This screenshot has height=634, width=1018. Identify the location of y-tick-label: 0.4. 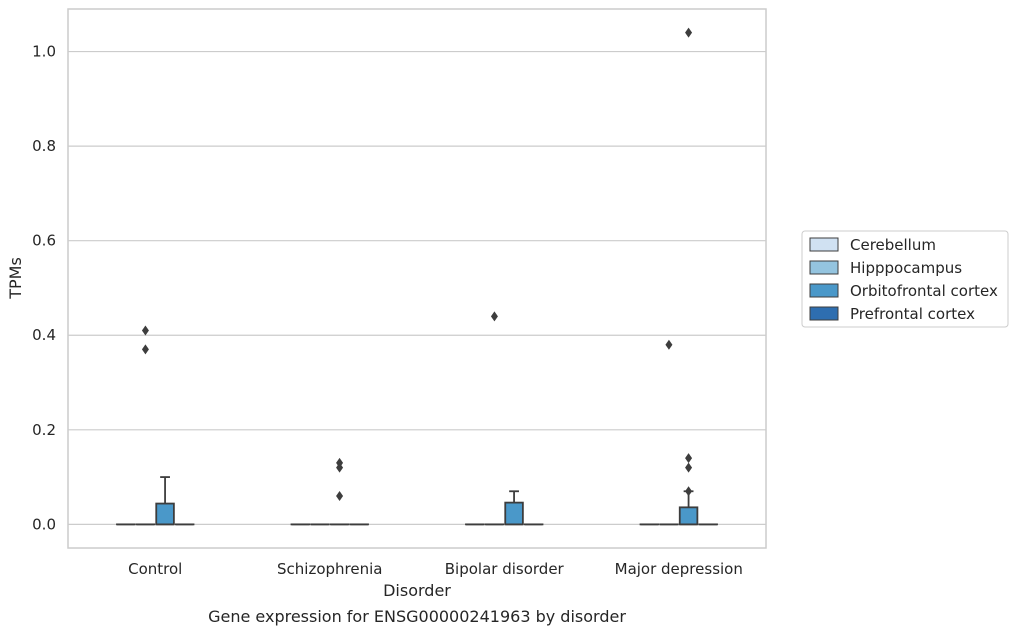
(44, 335).